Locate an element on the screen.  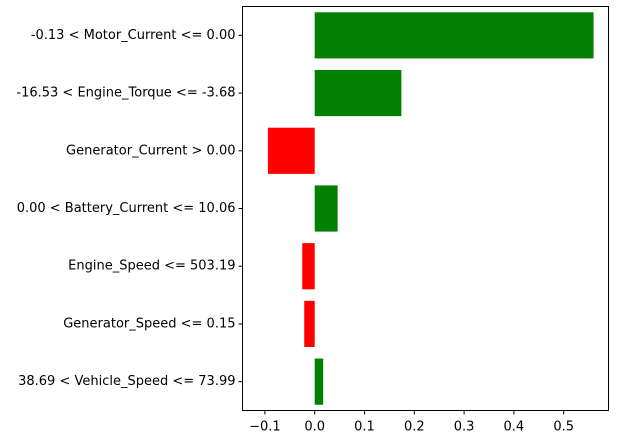
x-tick-label-1: −0.1 is located at coordinates (265, 427).